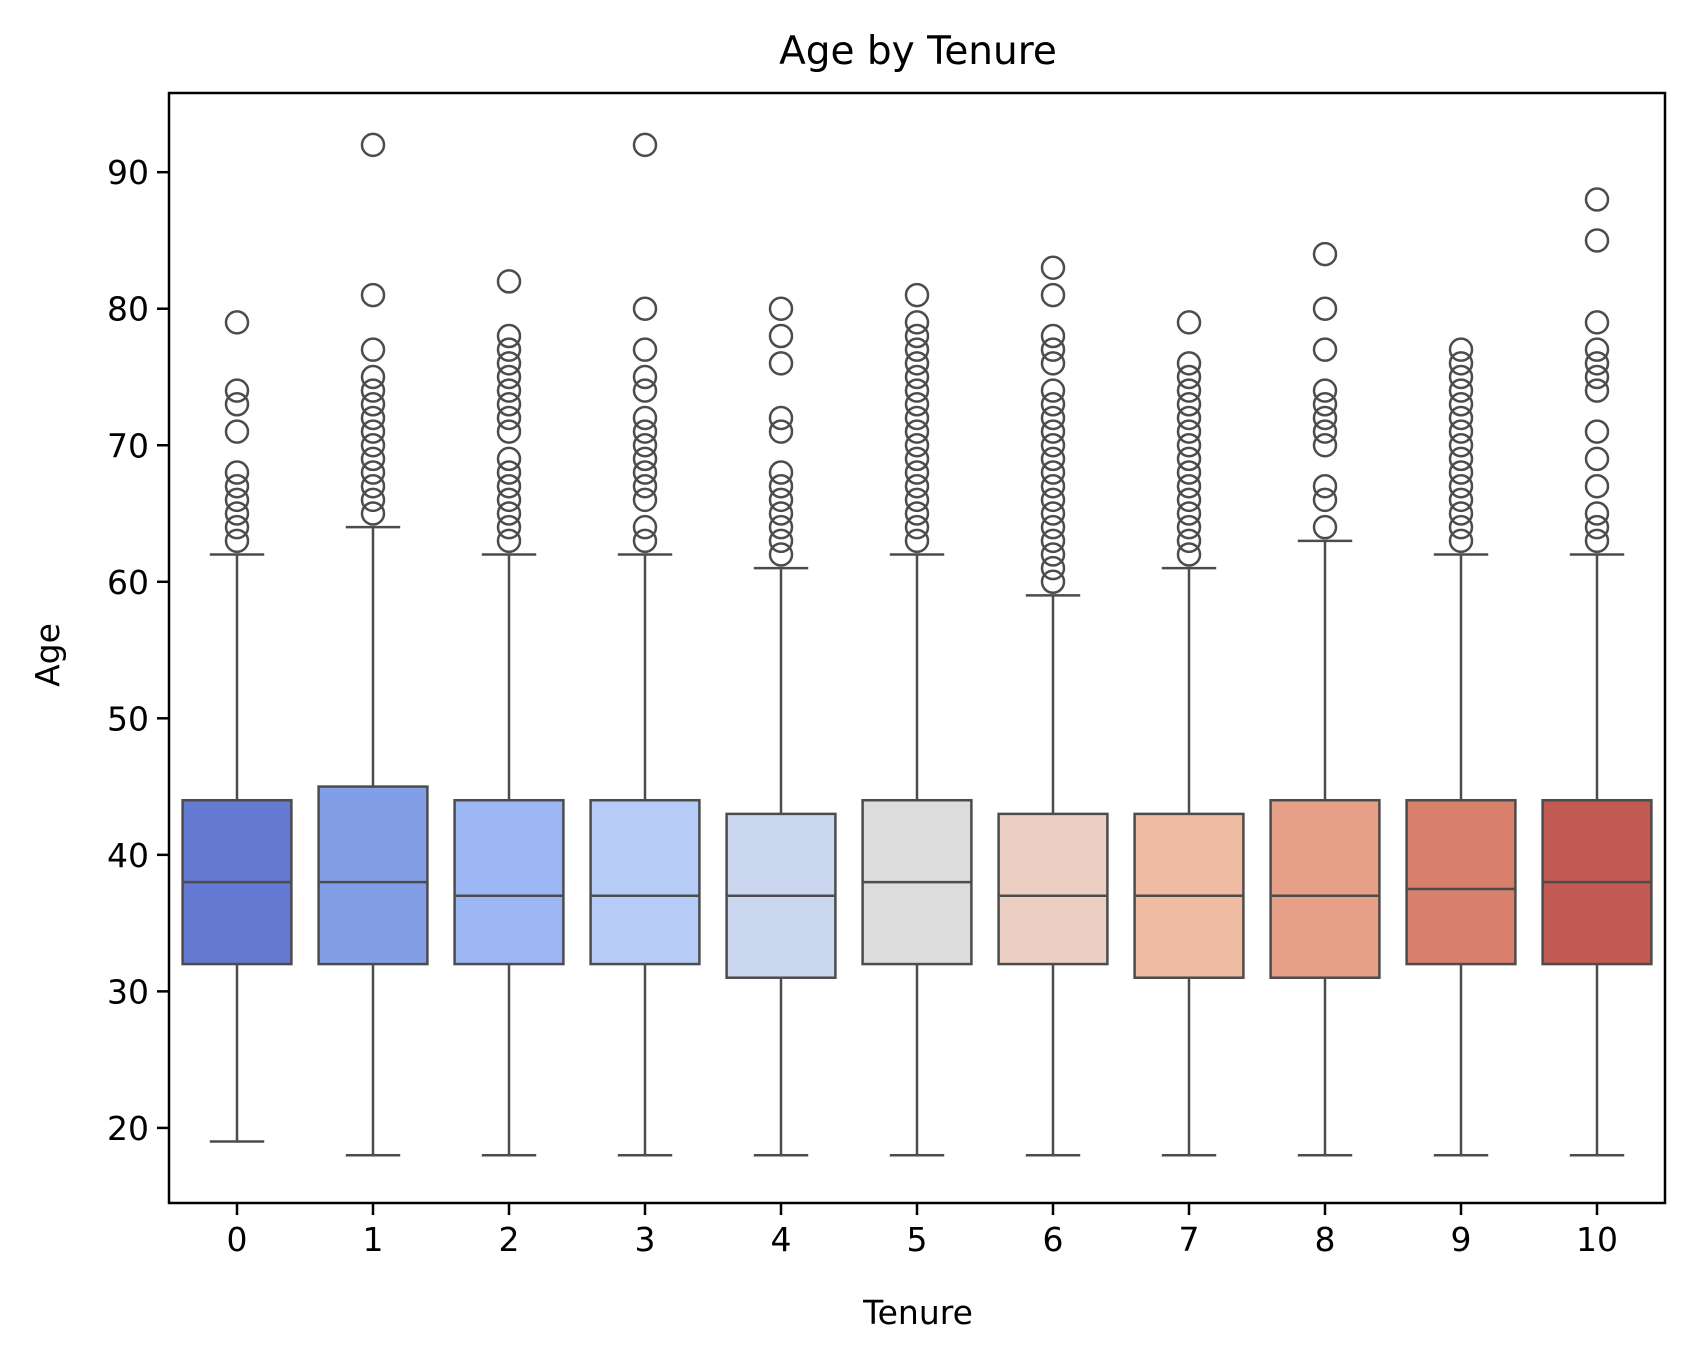 The height and width of the screenshot is (1357, 1686). Describe the element at coordinates (47, 655) in the screenshot. I see `y-axis-label: Age` at that location.